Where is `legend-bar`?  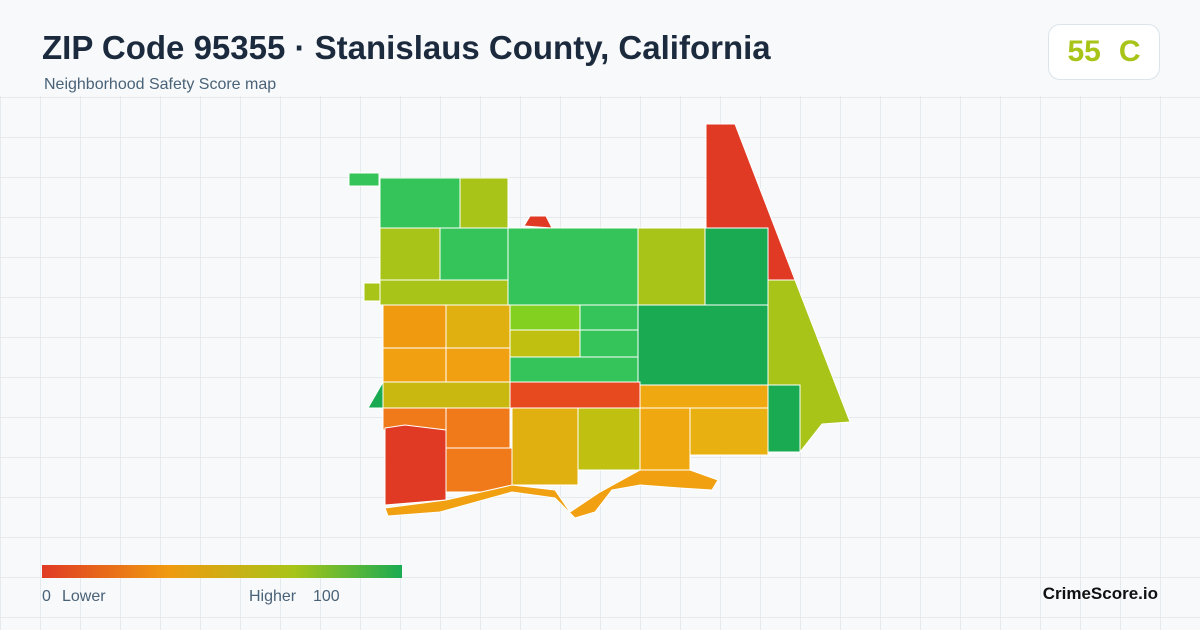
legend-bar is located at coordinates (222, 571).